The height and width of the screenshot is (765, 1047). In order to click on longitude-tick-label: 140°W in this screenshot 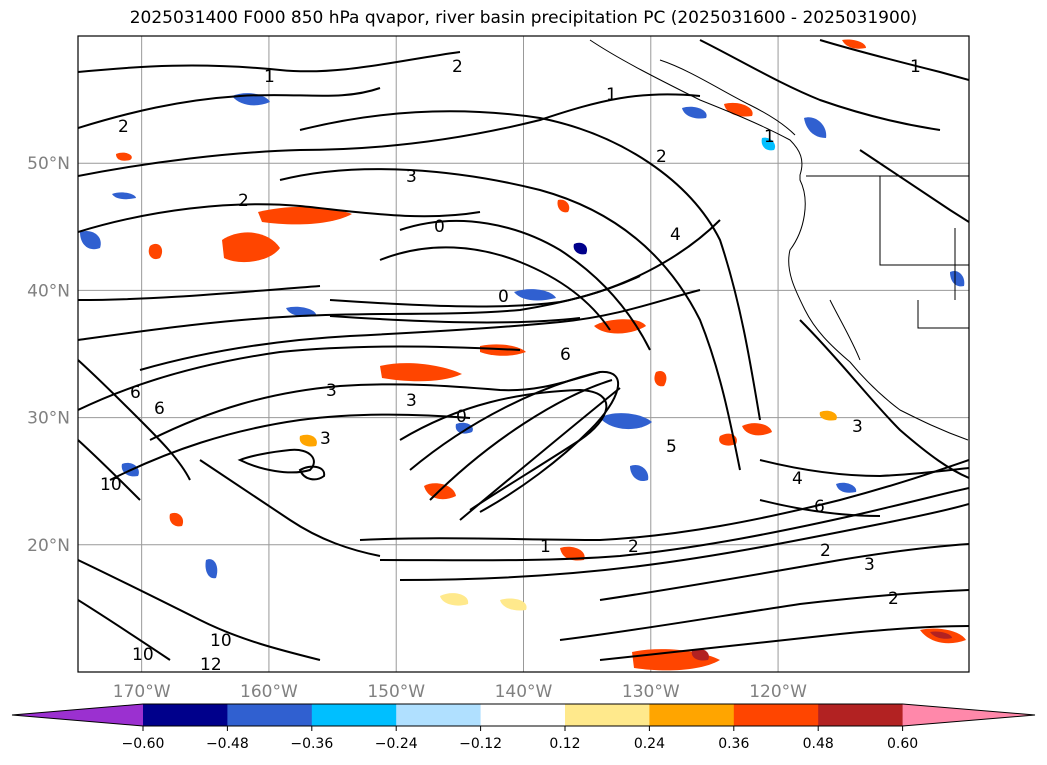, I will do `click(524, 692)`.